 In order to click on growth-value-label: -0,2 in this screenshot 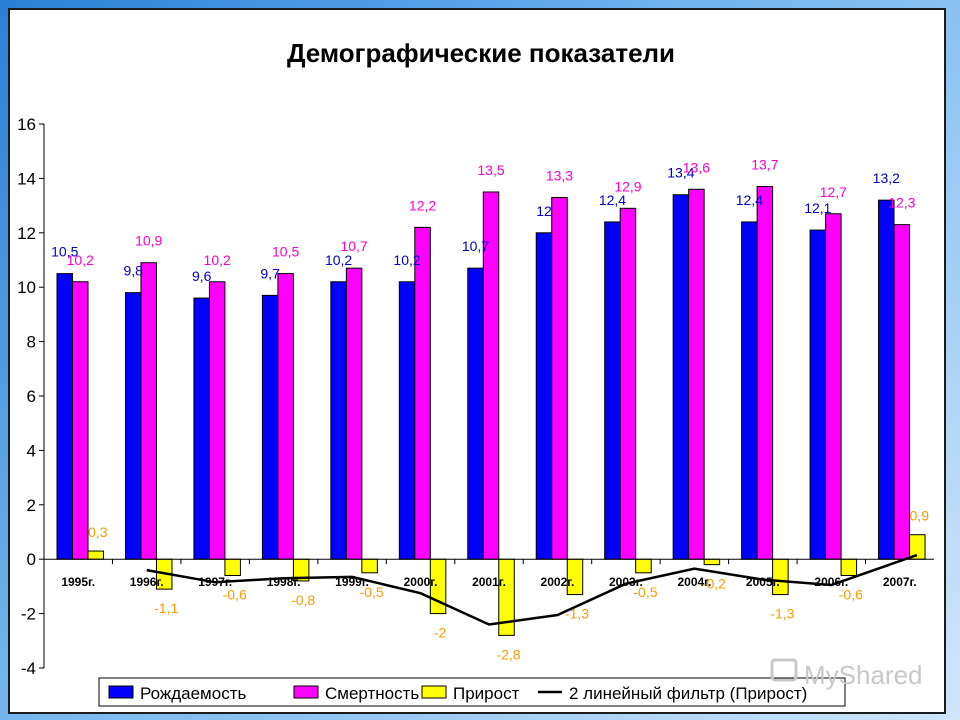, I will do `click(714, 584)`.